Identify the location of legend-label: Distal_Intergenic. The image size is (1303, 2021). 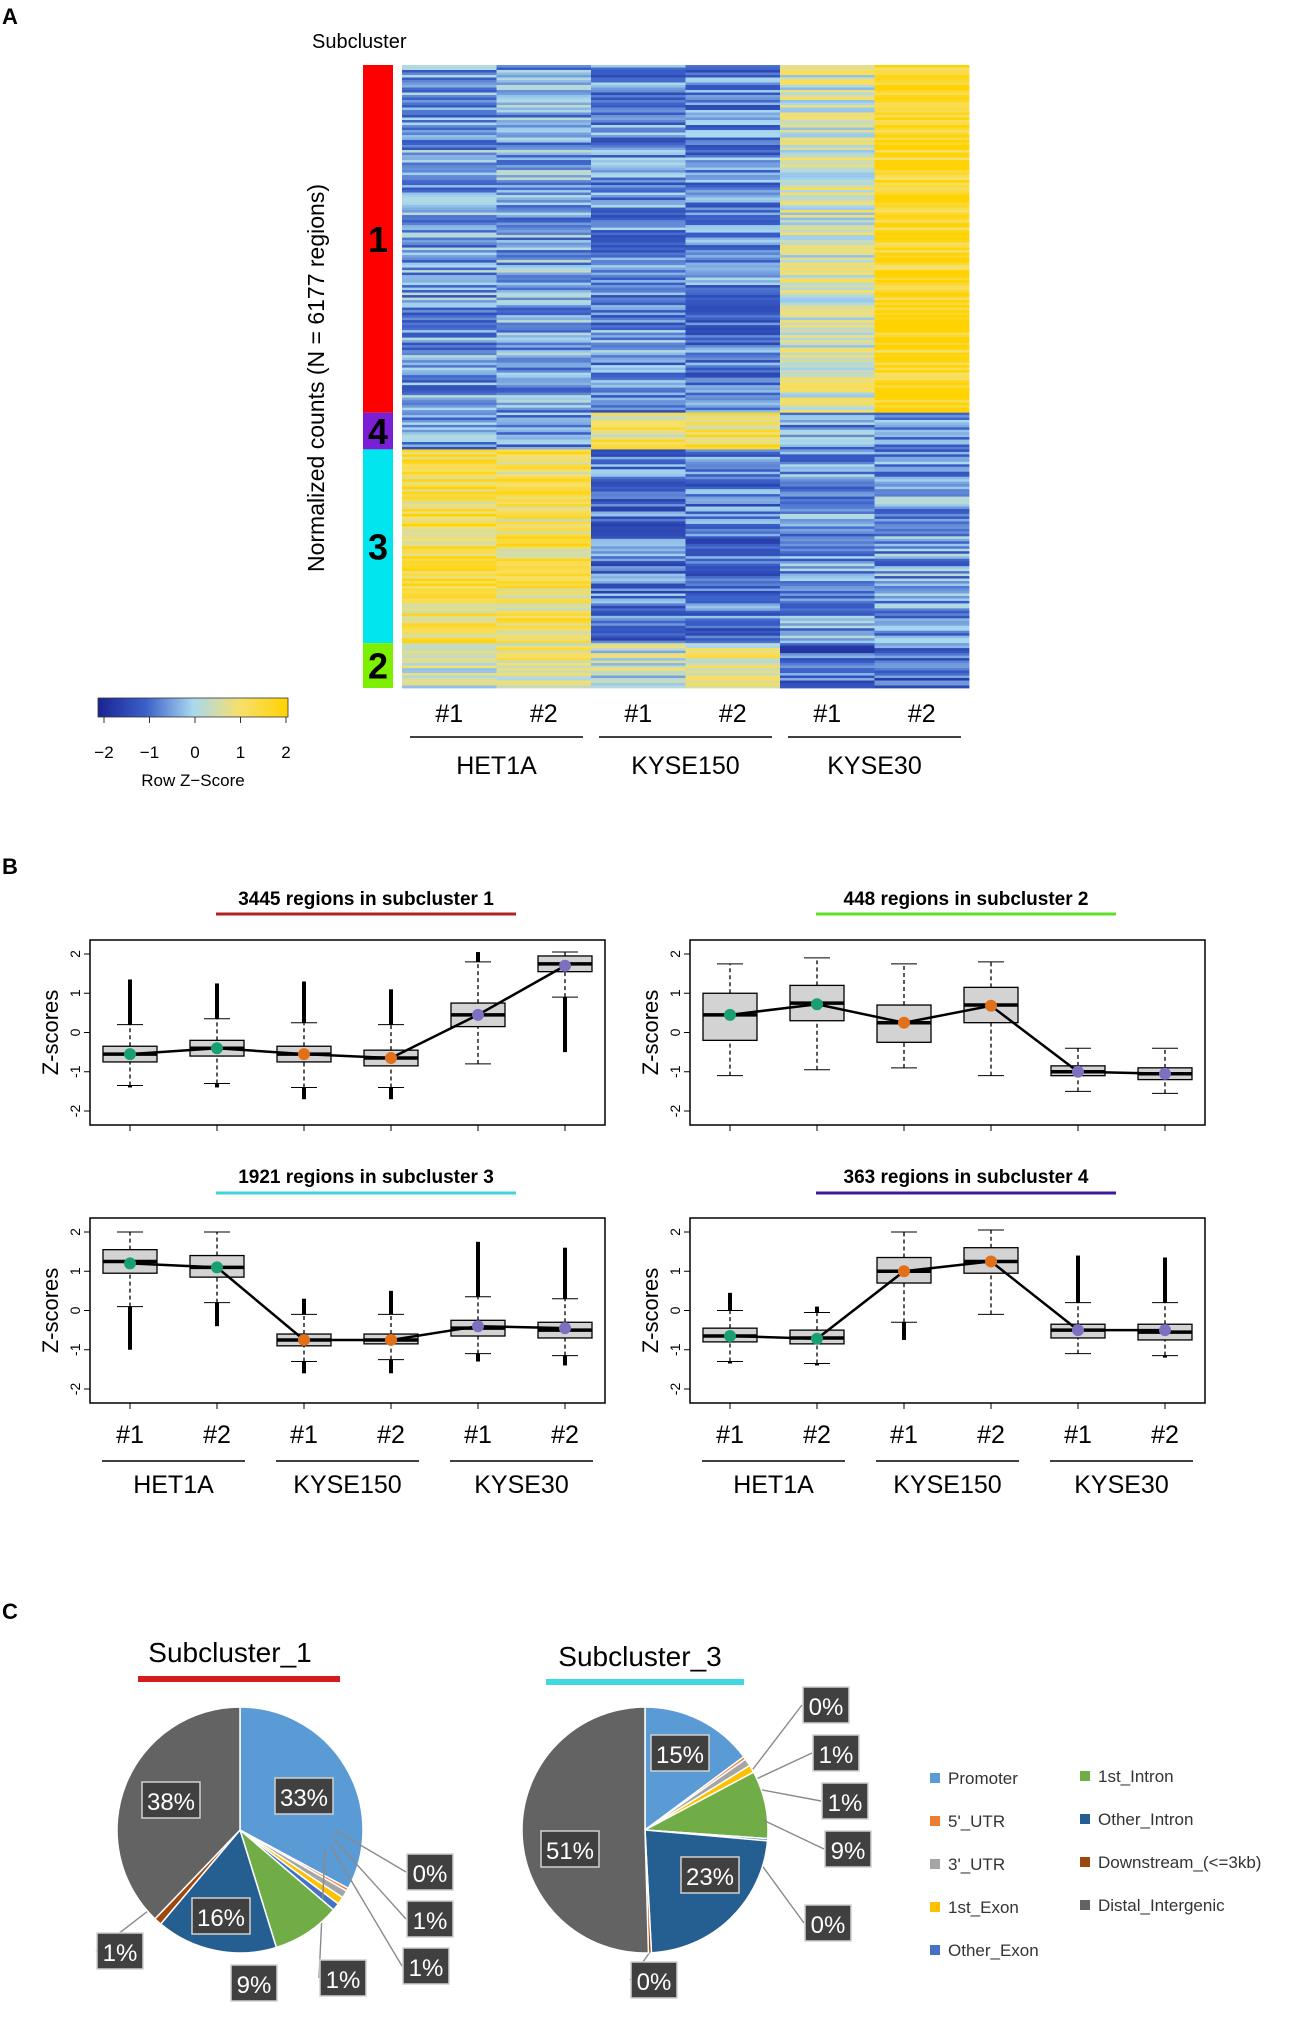
(1161, 1905).